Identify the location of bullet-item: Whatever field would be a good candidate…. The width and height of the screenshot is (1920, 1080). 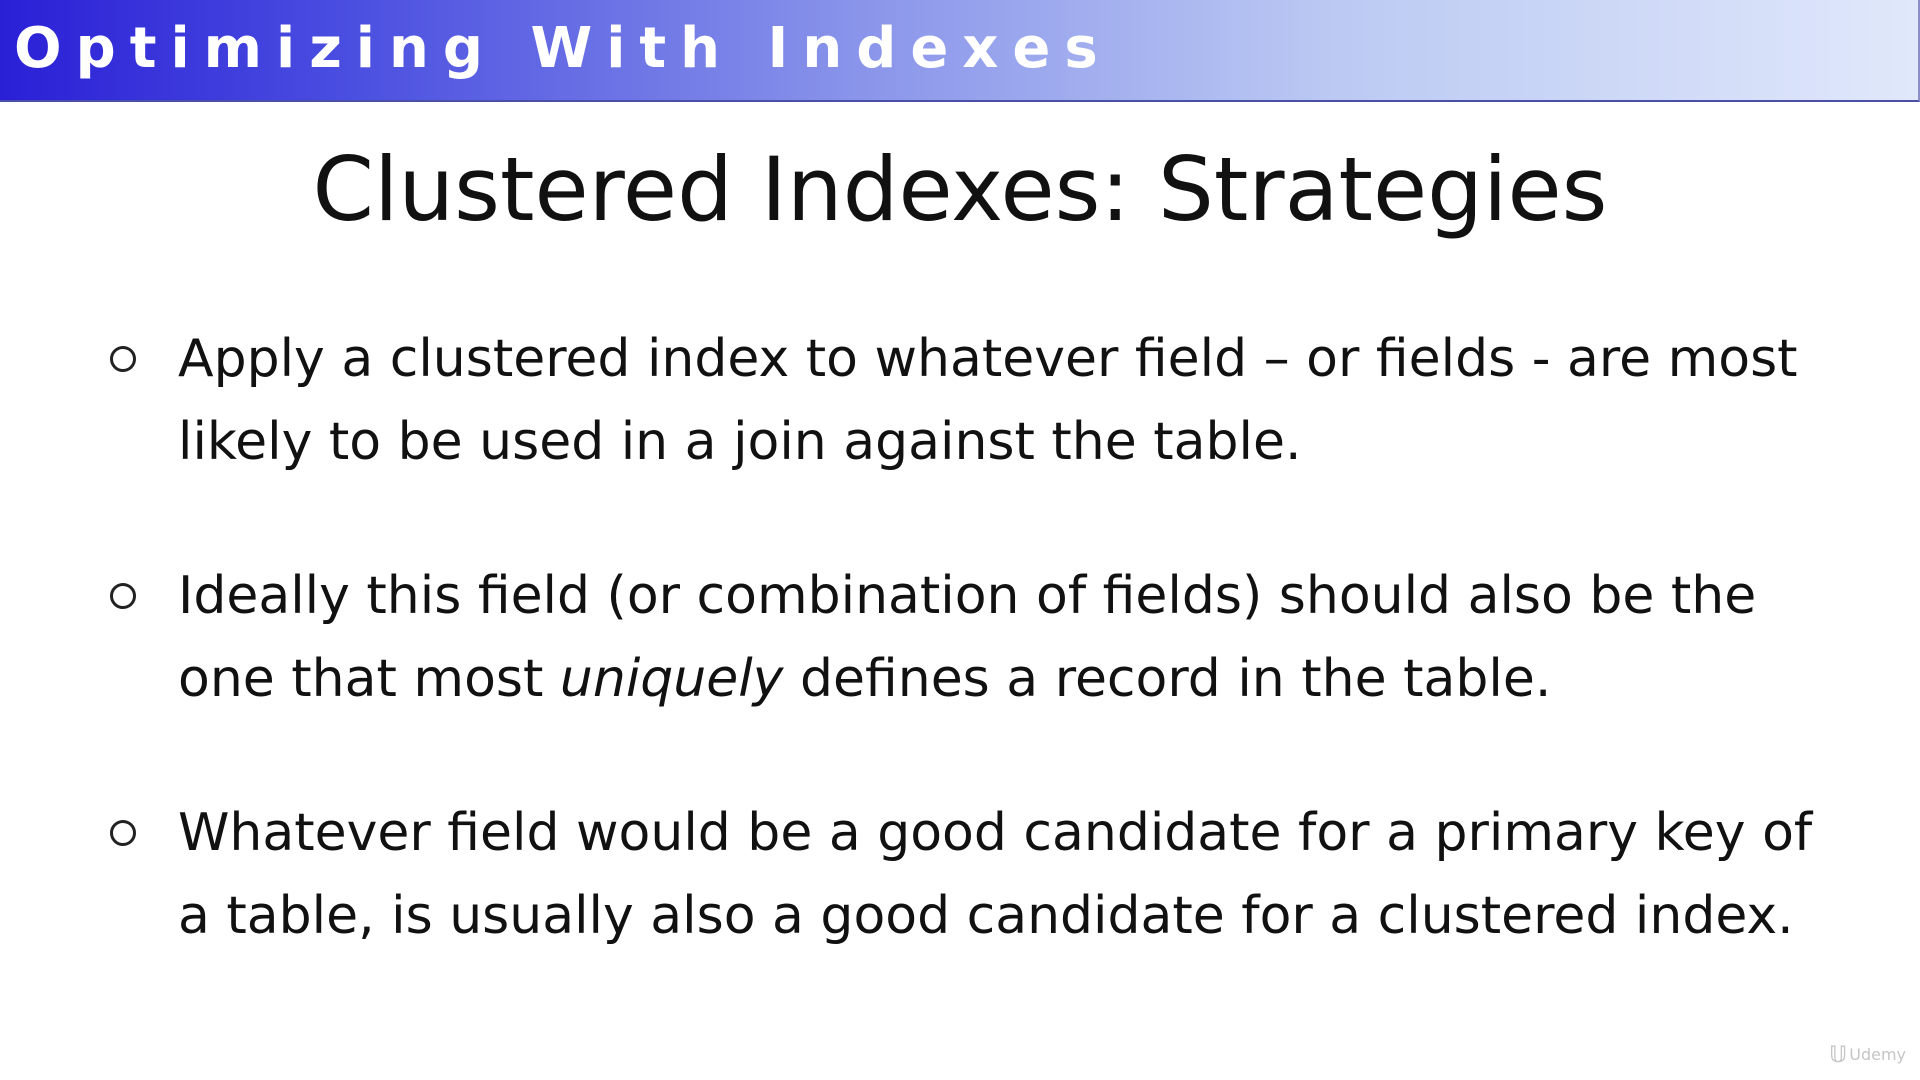
(968, 875).